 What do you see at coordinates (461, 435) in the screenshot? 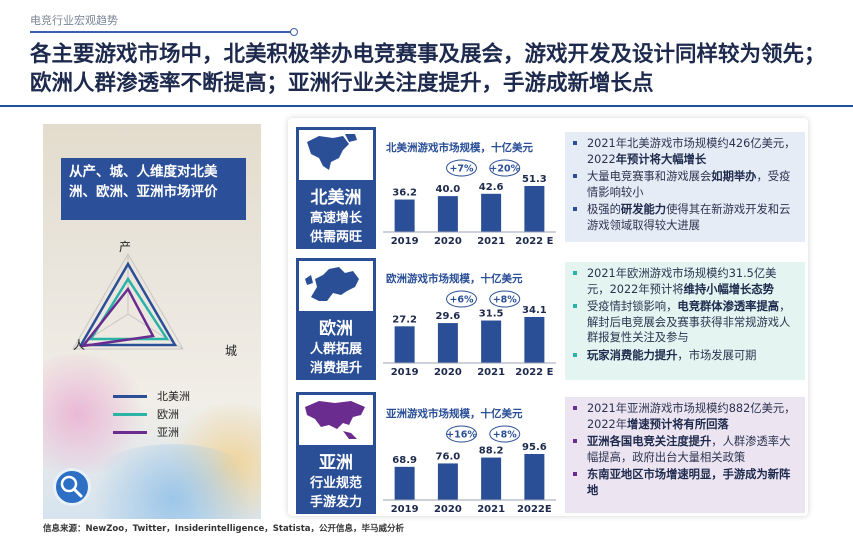
I see `growth-label: +16%` at bounding box center [461, 435].